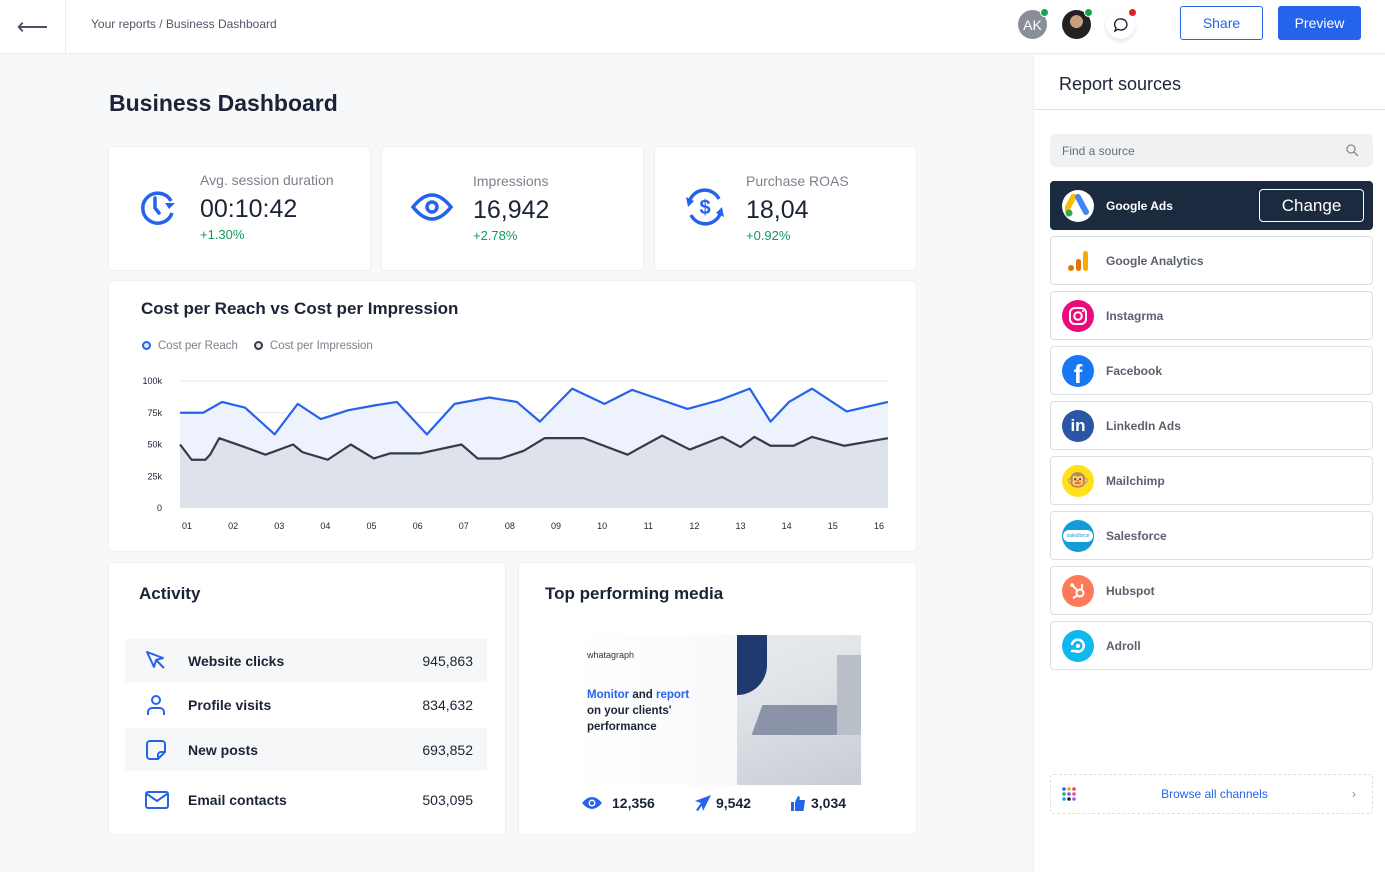 The height and width of the screenshot is (872, 1385). What do you see at coordinates (556, 526) in the screenshot?
I see `x-tick-label: 09` at bounding box center [556, 526].